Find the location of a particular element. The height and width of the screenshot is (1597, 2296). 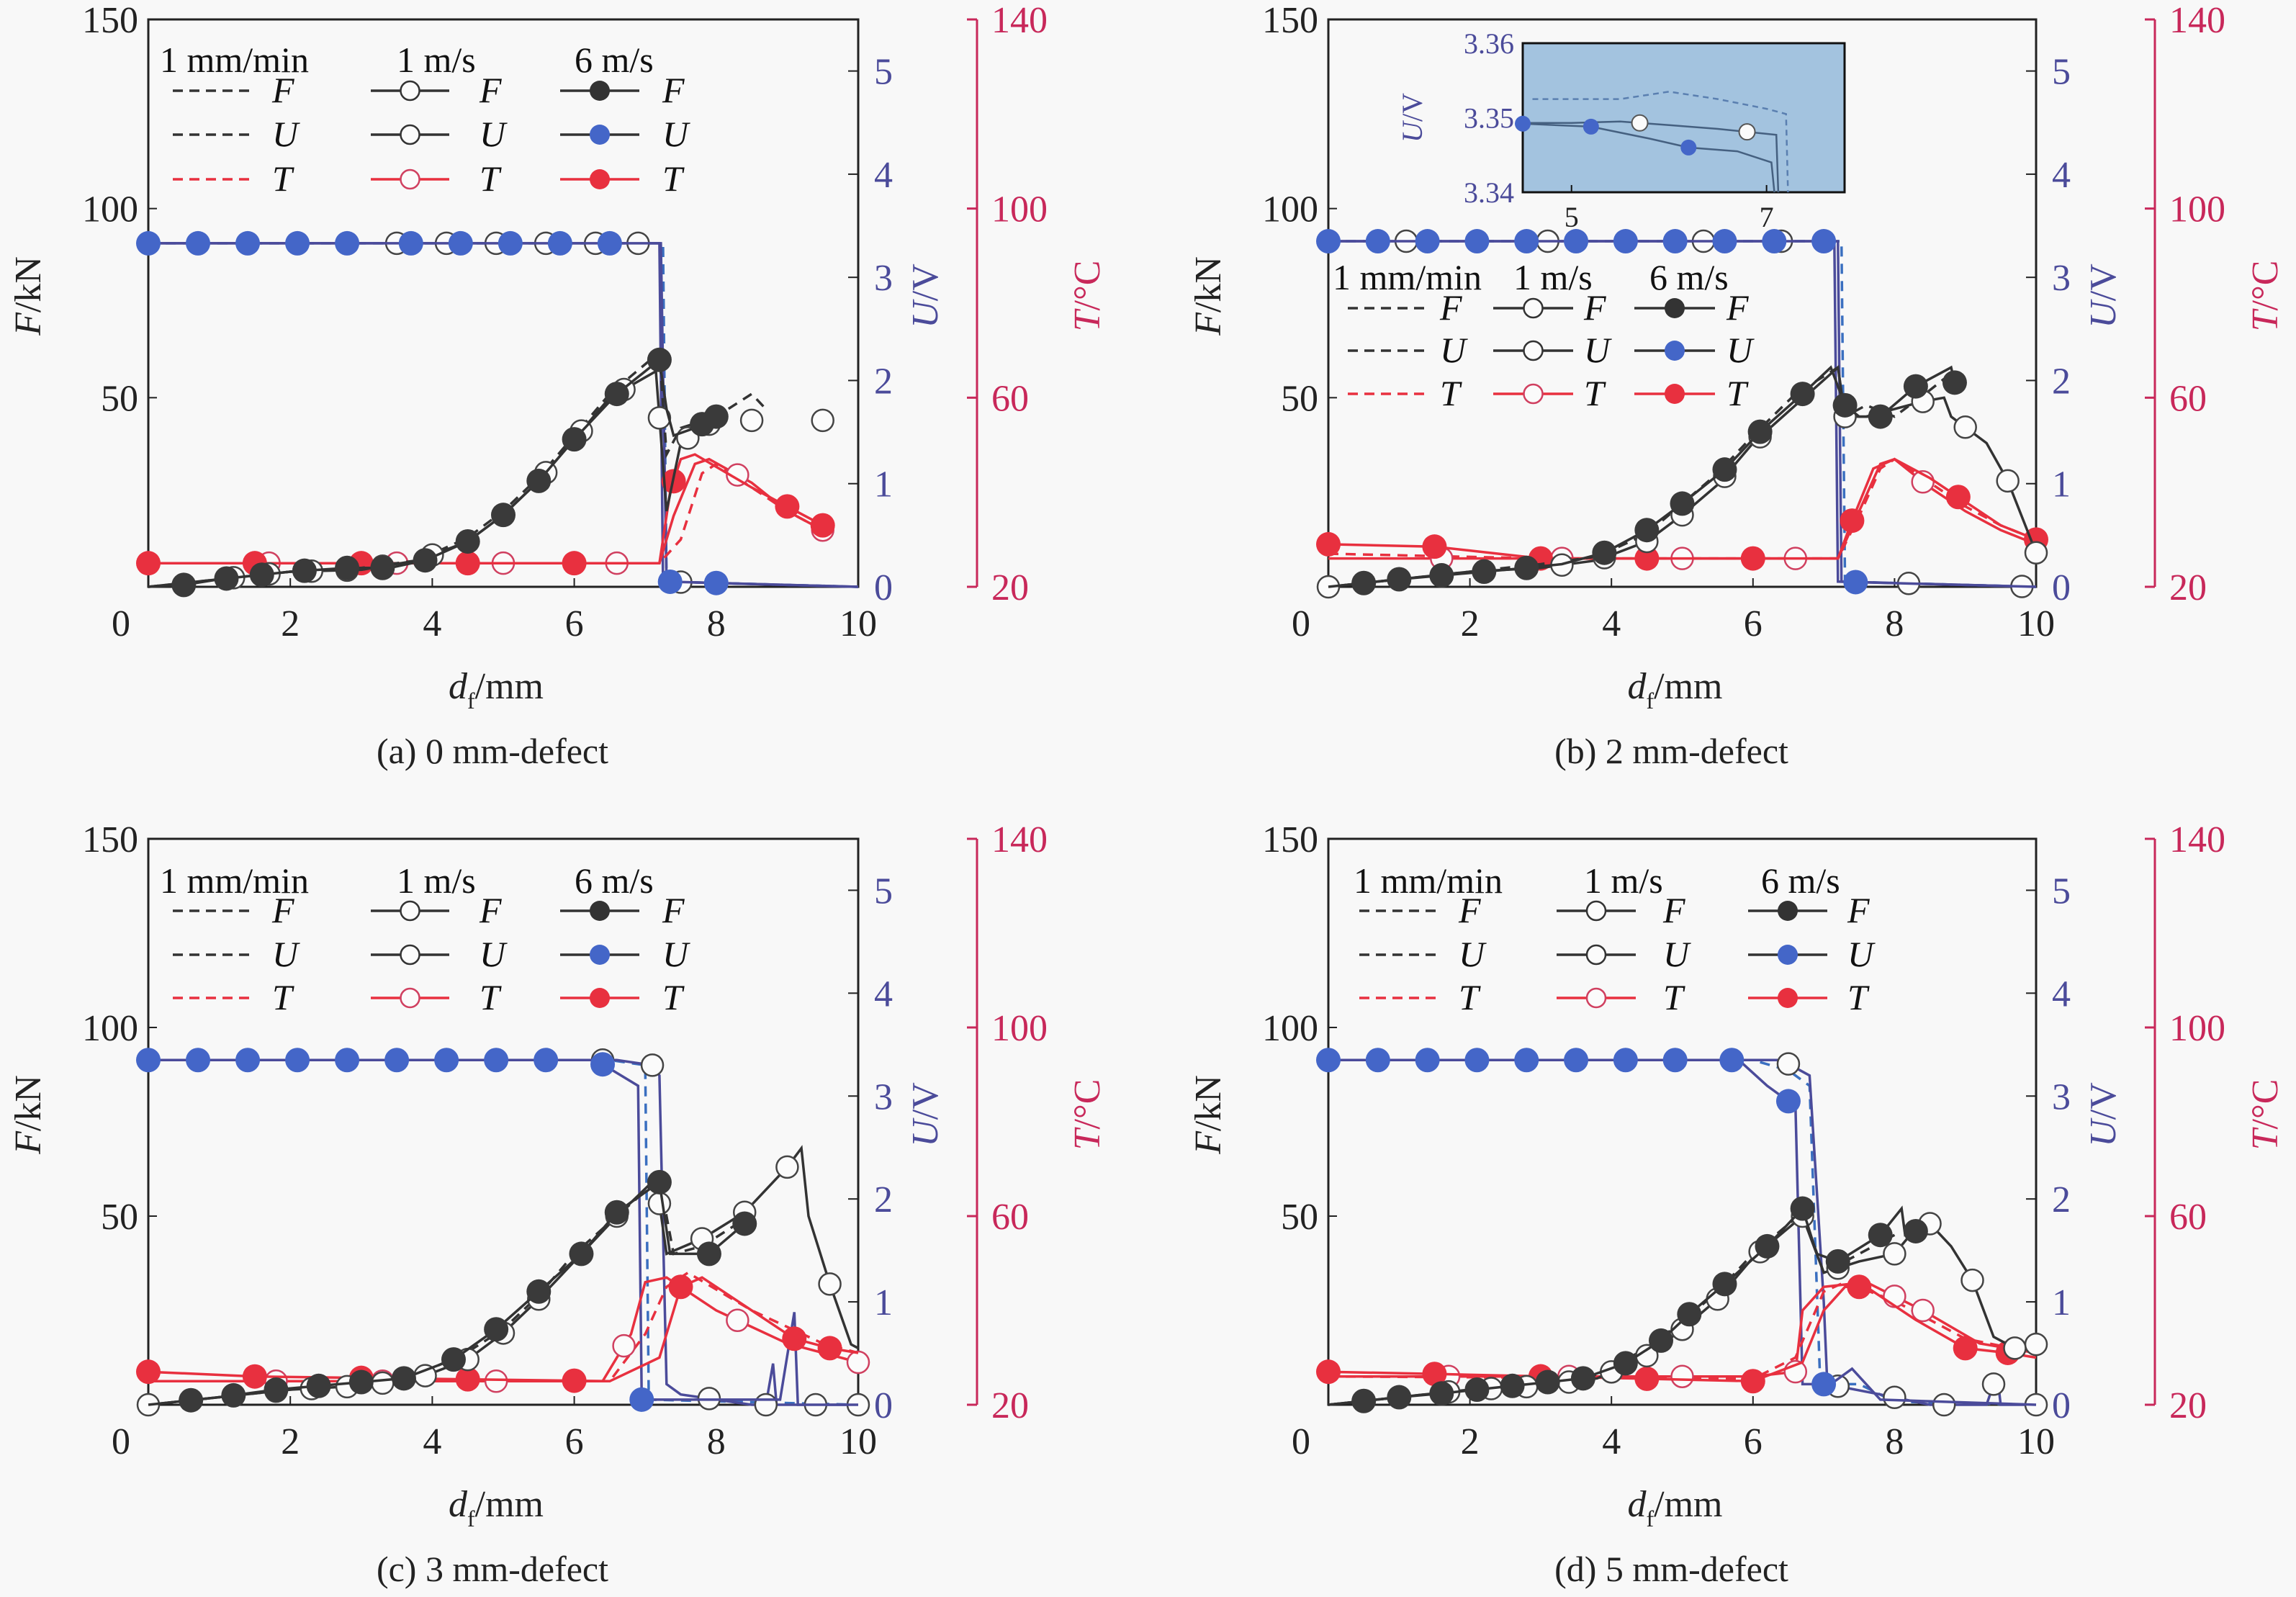

marker-open-u is located at coordinates (1944, 1405).